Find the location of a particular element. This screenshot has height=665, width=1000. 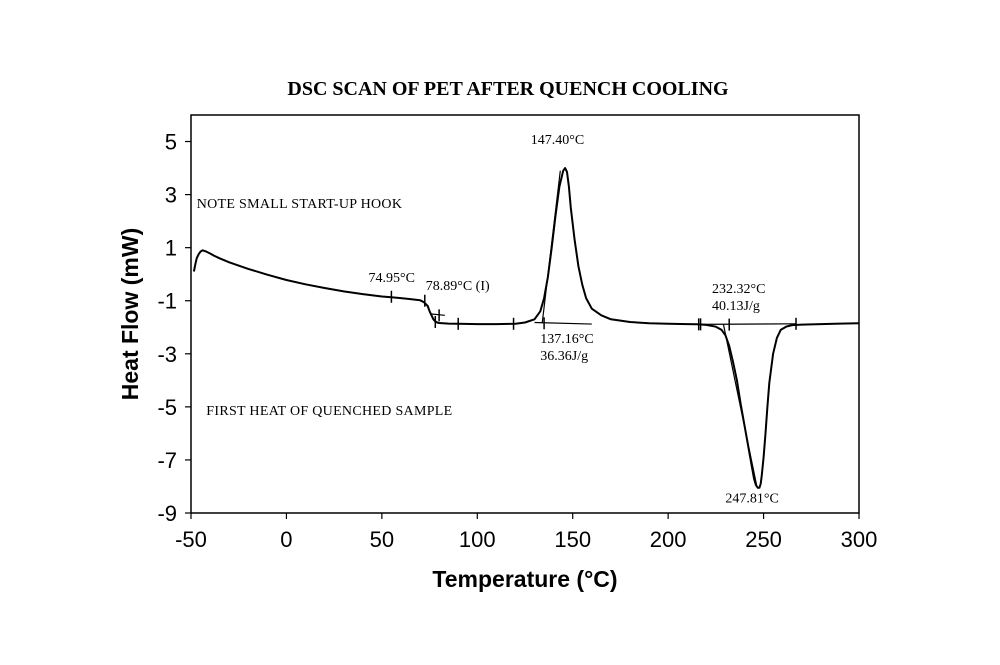

chart-title: DSC SCAN OF PET AFTER QUENCH COOLING is located at coordinates (508, 89).